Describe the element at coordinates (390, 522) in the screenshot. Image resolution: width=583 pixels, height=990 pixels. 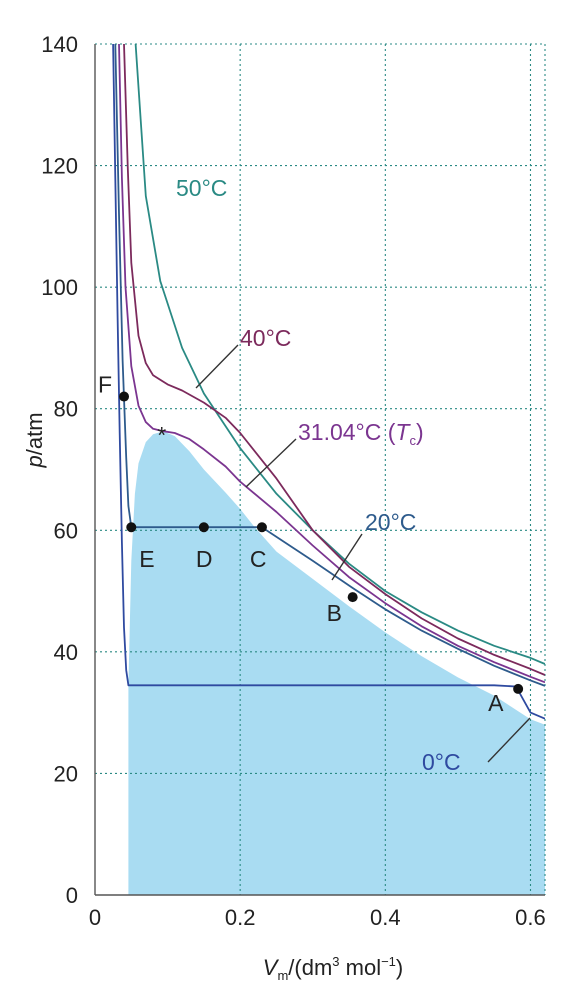
I see `curve-label-20-c: 20°C` at that location.